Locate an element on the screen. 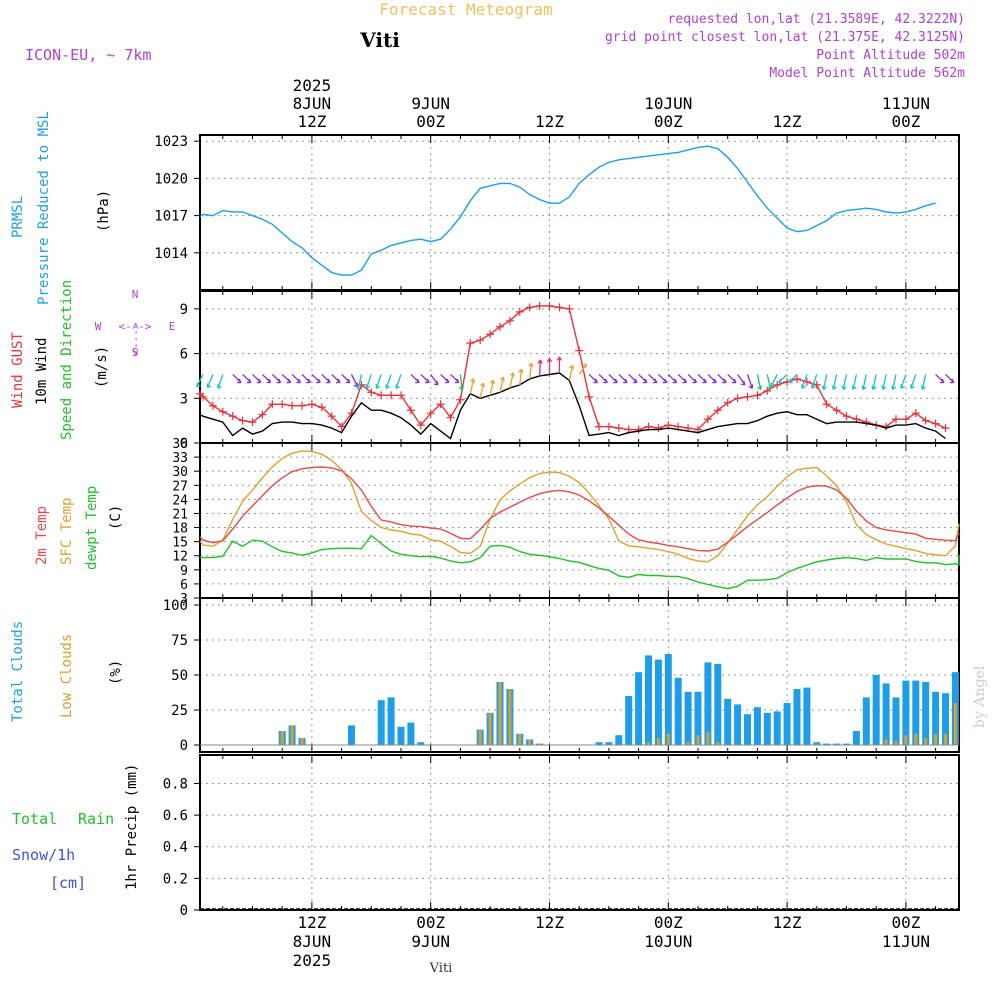 This screenshot has width=1000, height=1004. y-tick-label: 1023 is located at coordinates (171, 142).